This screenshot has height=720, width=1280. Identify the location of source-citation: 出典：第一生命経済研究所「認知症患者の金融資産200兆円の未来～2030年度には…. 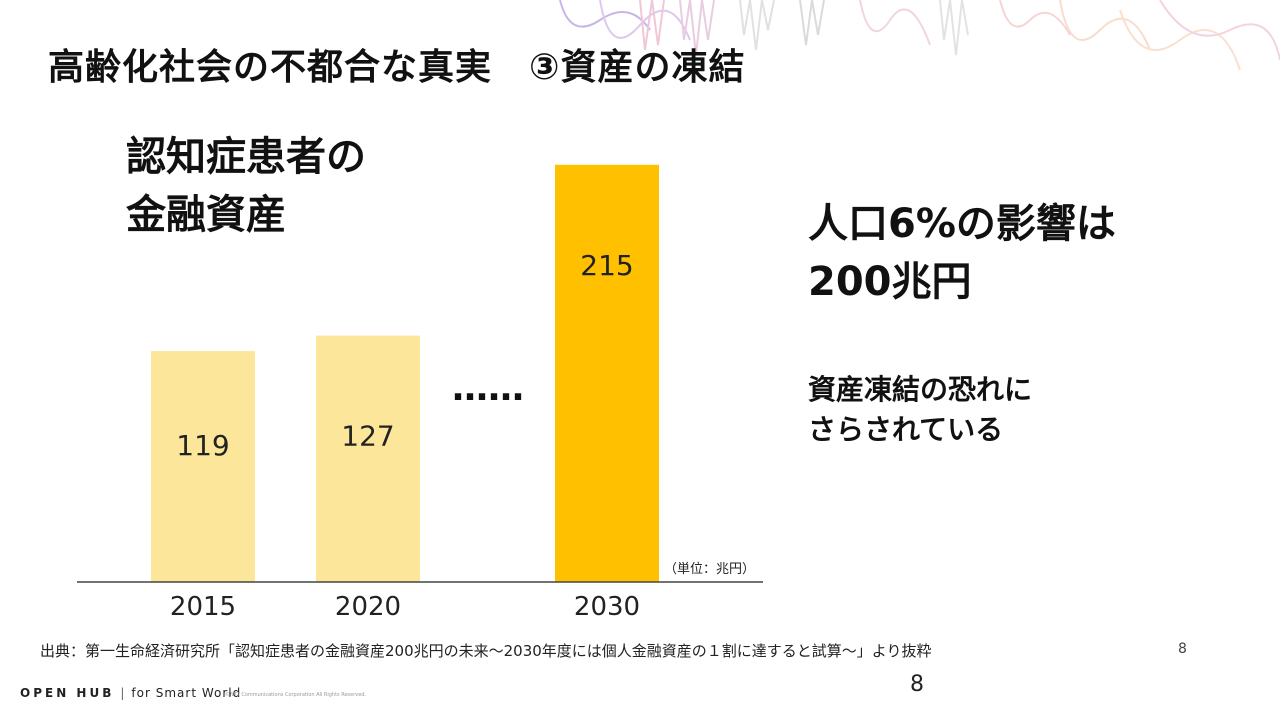
(486, 651).